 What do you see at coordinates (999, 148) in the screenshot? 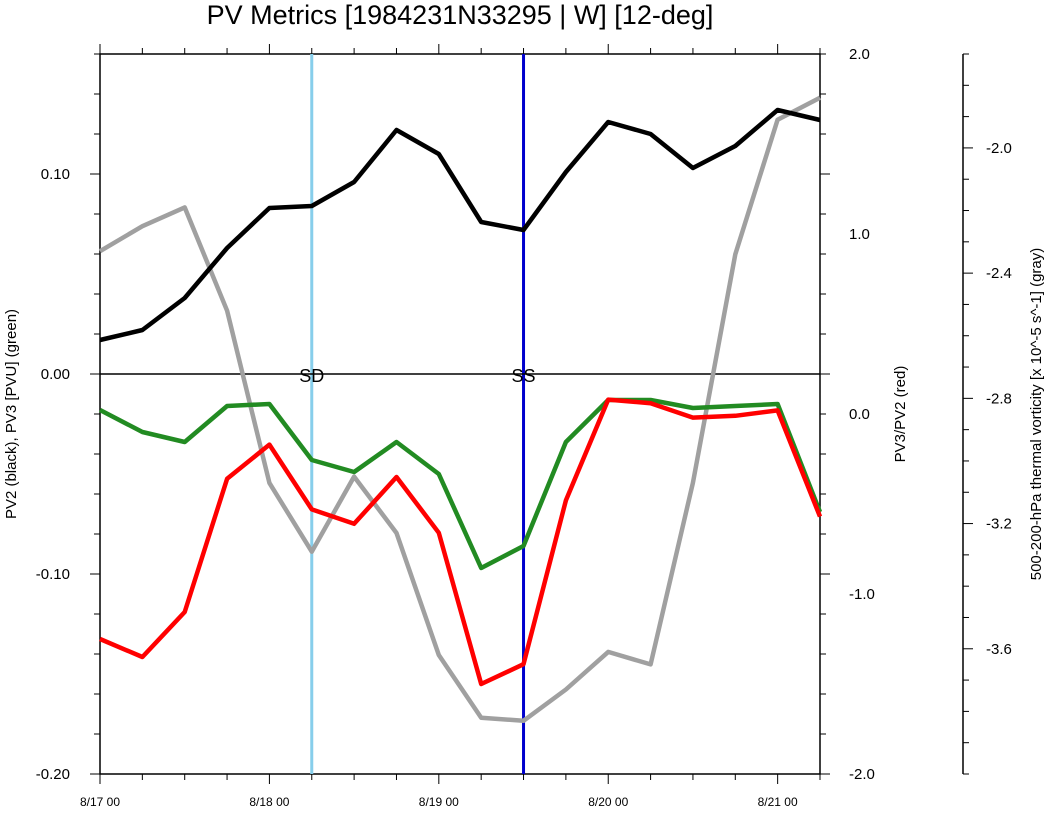
I see `far-tick-label: -2.0` at bounding box center [999, 148].